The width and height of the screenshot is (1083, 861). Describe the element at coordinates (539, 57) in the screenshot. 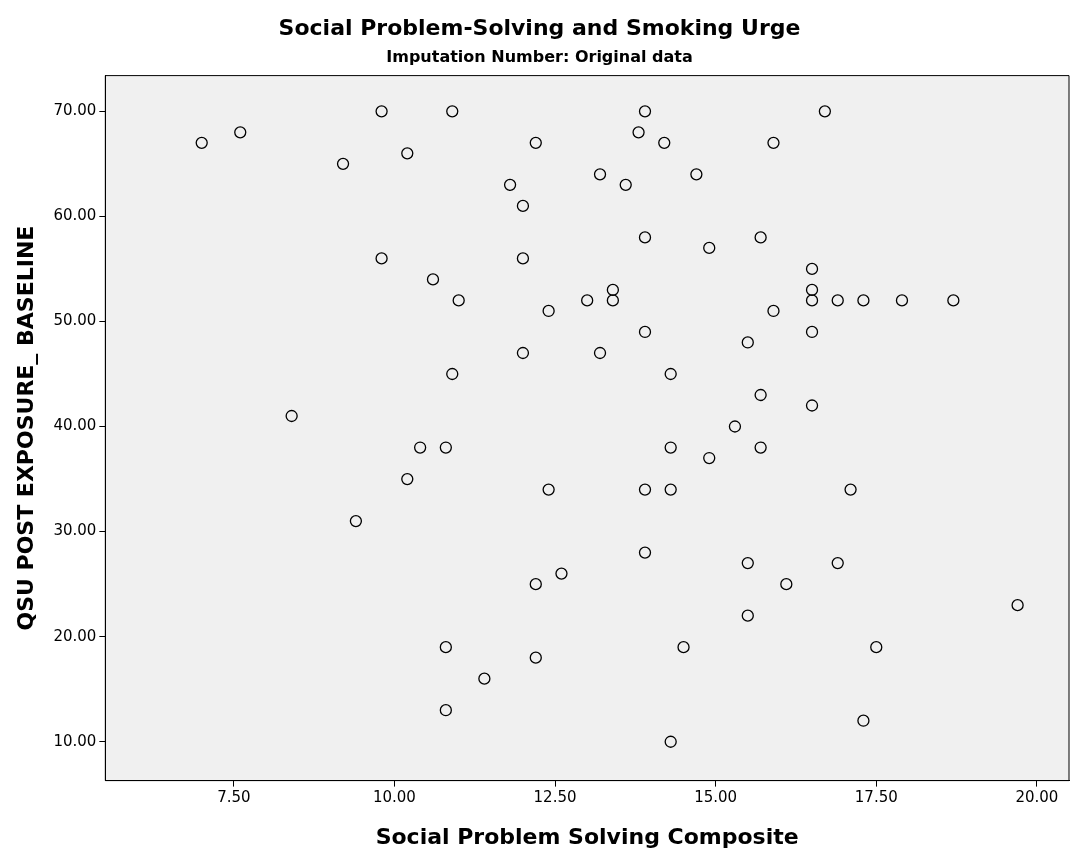

I see `chart-subtitle: Imputation Number: Original data` at that location.